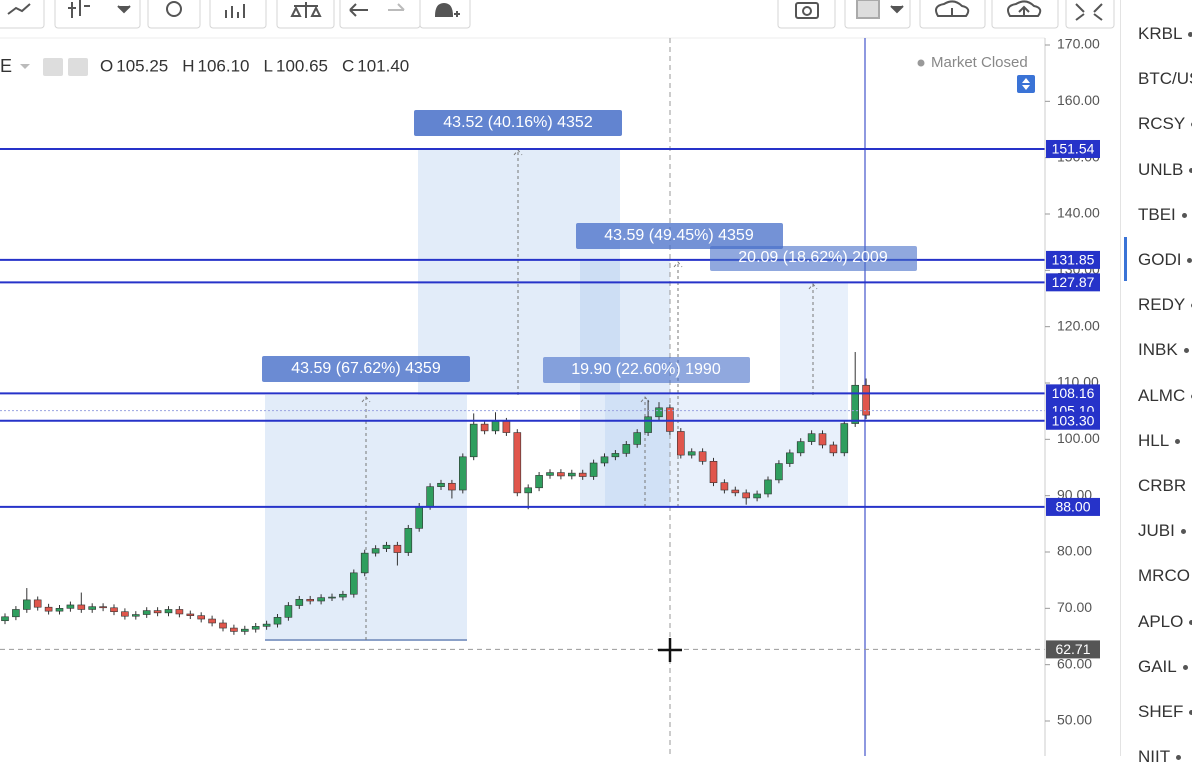  What do you see at coordinates (1162, 531) in the screenshot?
I see `watchlist-item: JUBI` at bounding box center [1162, 531].